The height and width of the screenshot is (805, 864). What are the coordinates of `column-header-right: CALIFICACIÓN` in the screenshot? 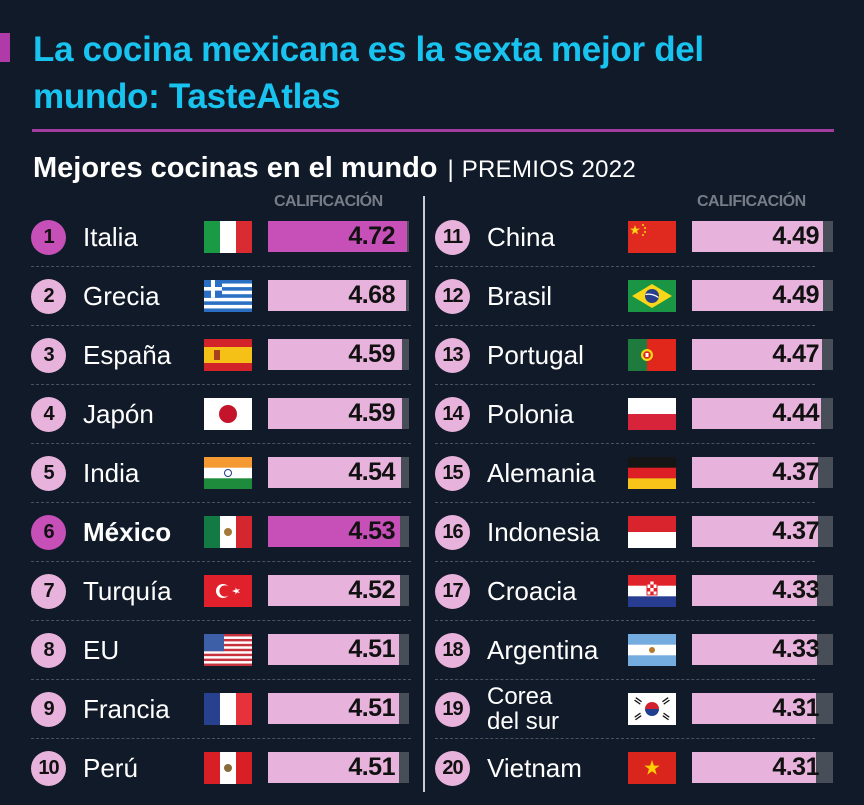 It's located at (751, 201).